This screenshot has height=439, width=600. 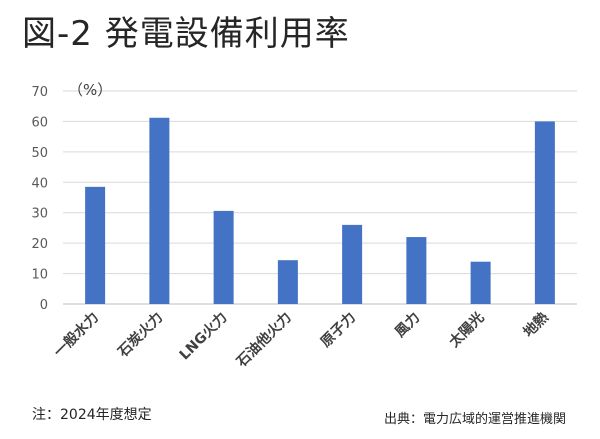 I want to click on y-tick-label: 10, so click(x=39, y=275).